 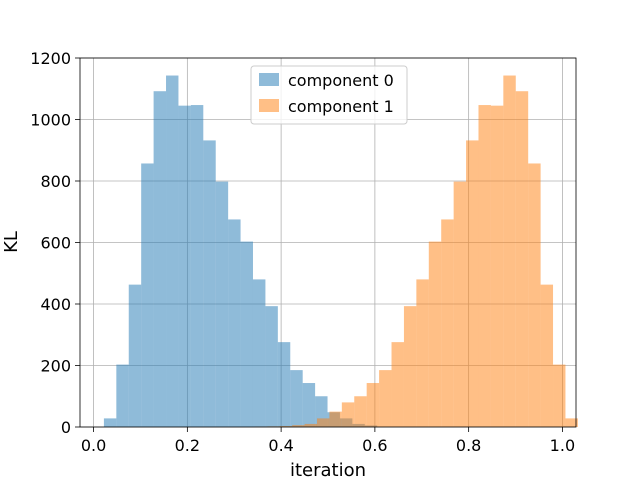 What do you see at coordinates (55, 366) in the screenshot?
I see `y-tick-label: 200` at bounding box center [55, 366].